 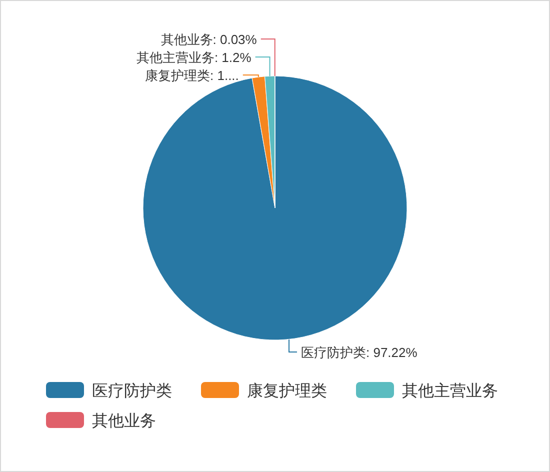 I want to click on legend-label: 医疗防护类, so click(x=132, y=391).